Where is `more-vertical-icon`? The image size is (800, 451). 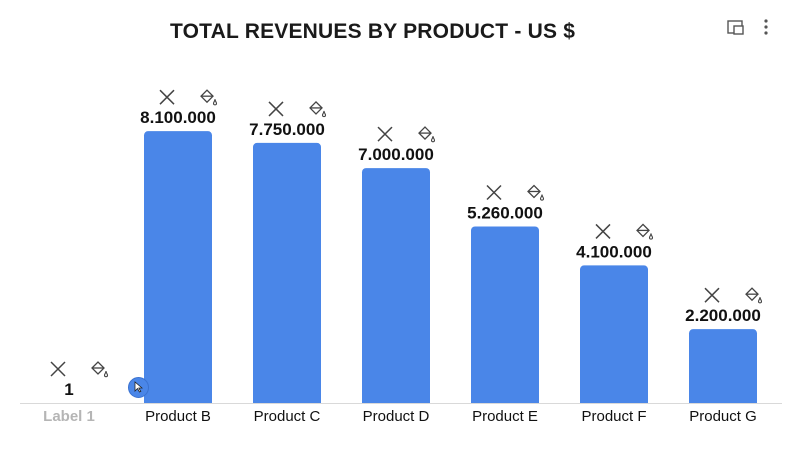
more-vertical-icon is located at coordinates (766, 30).